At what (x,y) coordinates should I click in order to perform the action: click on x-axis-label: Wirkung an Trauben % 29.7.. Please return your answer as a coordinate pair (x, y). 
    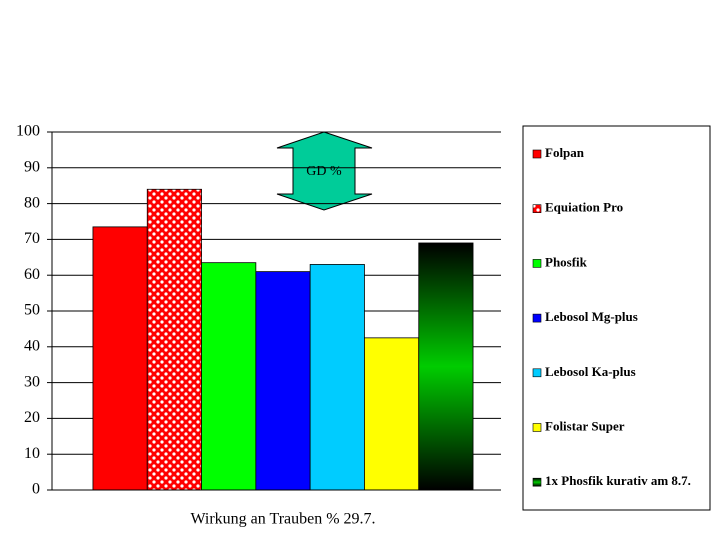
    Looking at the image, I should click on (282, 519).